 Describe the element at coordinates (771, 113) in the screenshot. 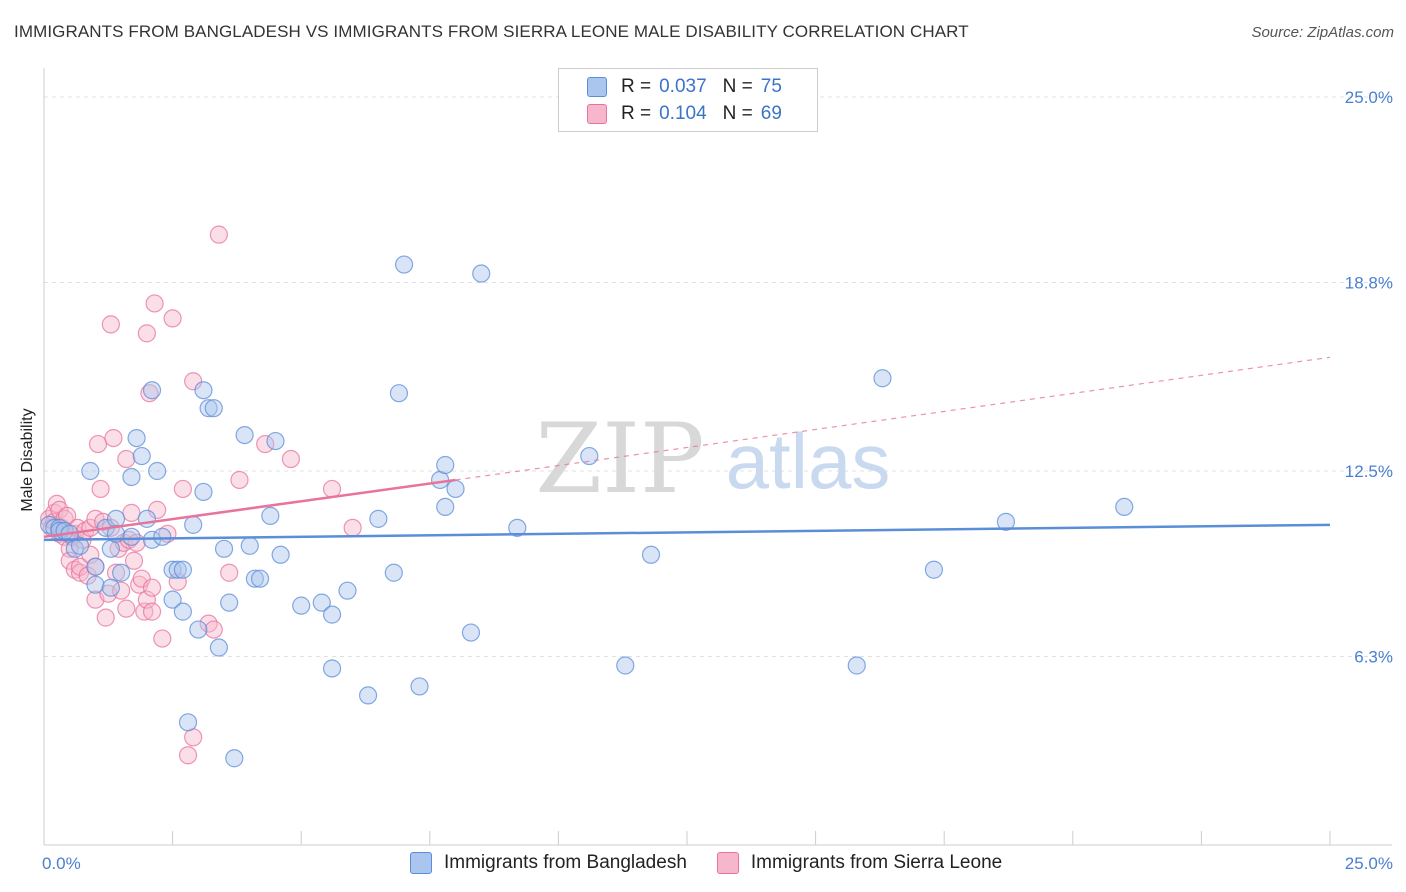

I see `legend-n-value: 69` at that location.